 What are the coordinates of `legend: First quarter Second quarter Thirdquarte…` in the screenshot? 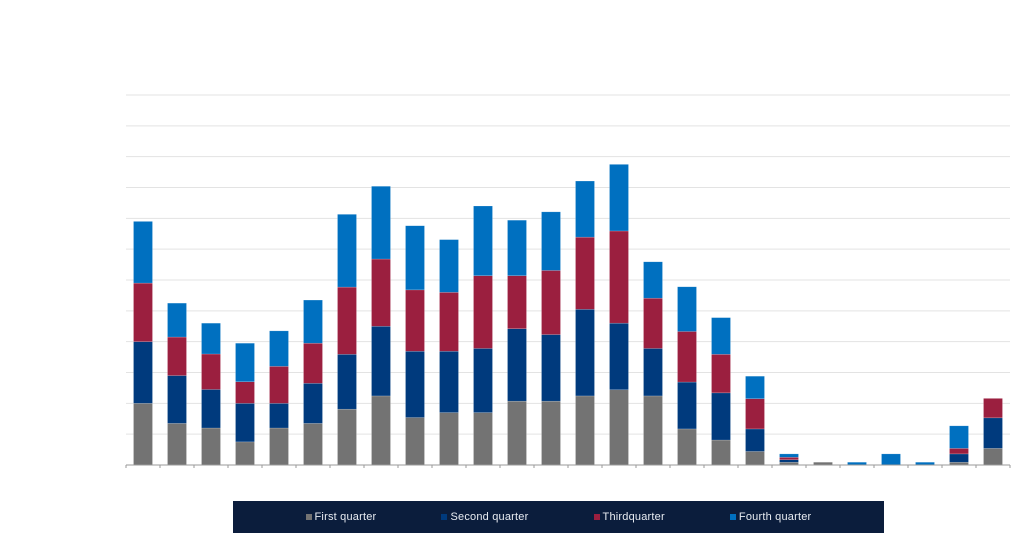 It's located at (558, 517).